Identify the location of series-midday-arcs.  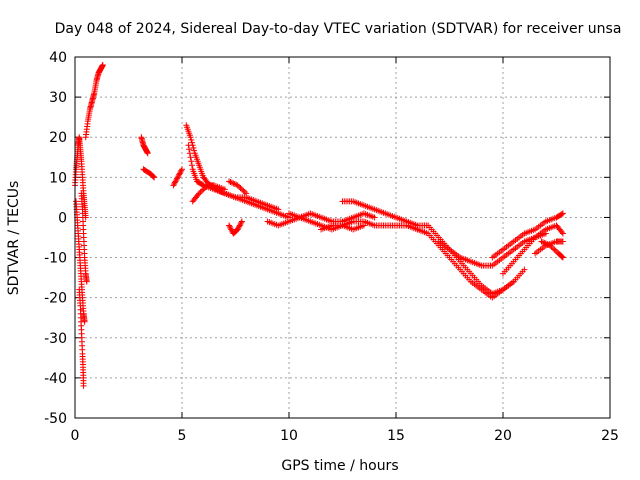
(215, 179).